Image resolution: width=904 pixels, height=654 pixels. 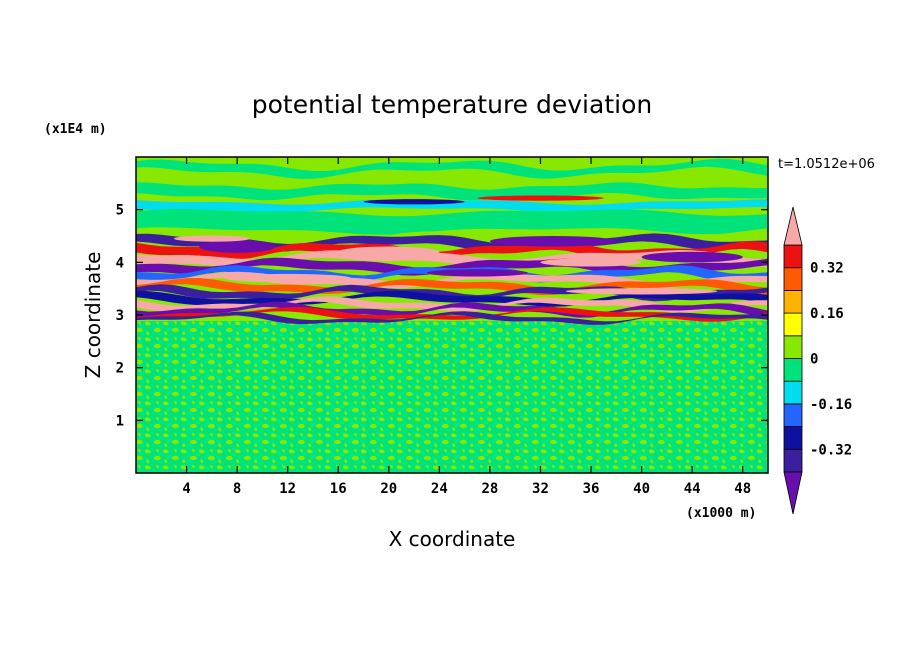 I want to click on x-tick-label: 36, so click(x=591, y=489).